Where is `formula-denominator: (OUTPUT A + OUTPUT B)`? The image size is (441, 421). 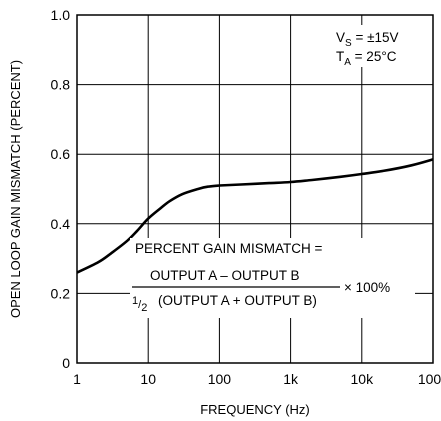 formula-denominator: (OUTPUT A + OUTPUT B) is located at coordinates (237, 300).